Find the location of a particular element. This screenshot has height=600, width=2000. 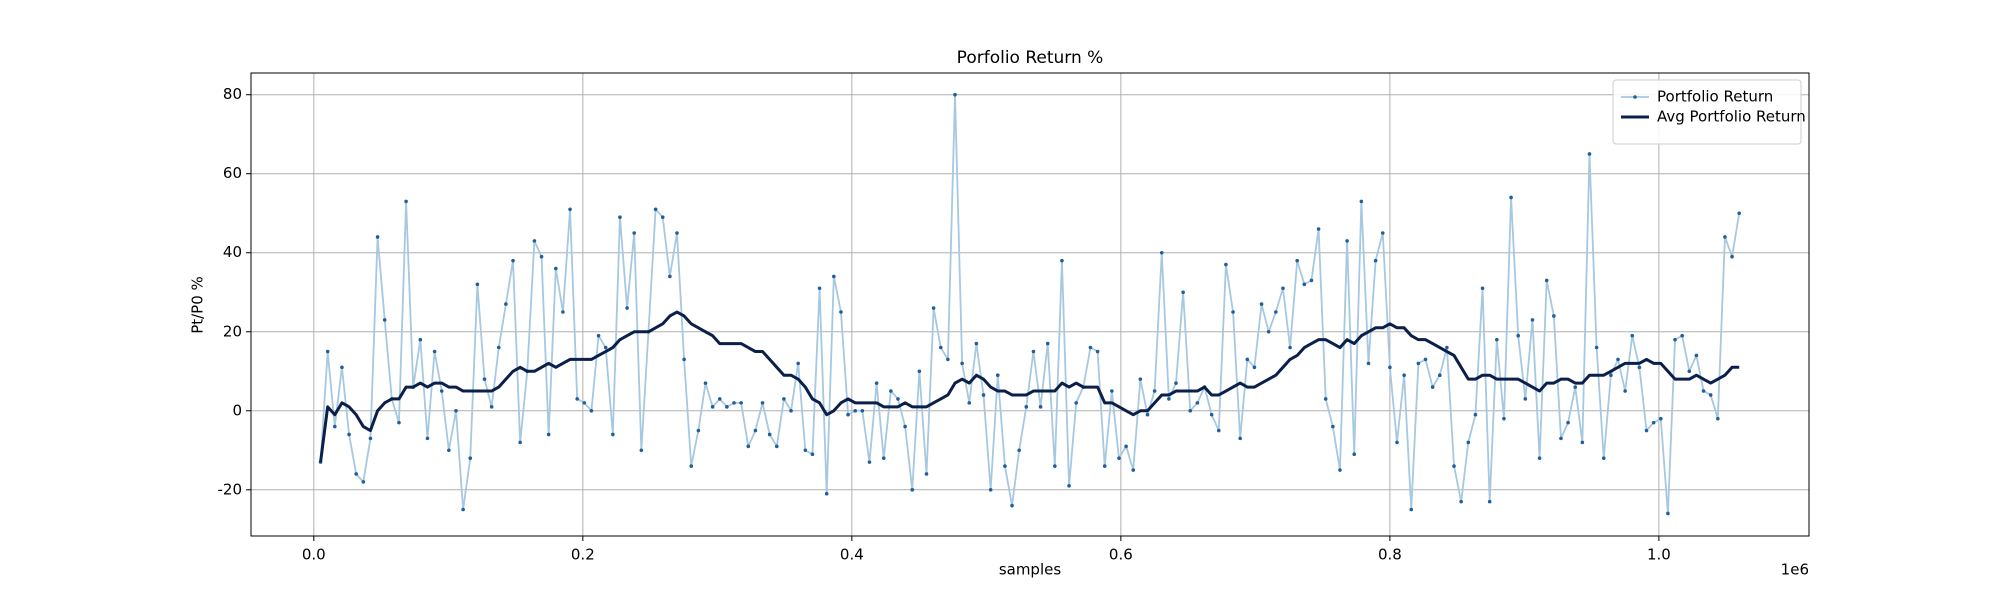

x-tick-label: 0.6 is located at coordinates (1121, 555).